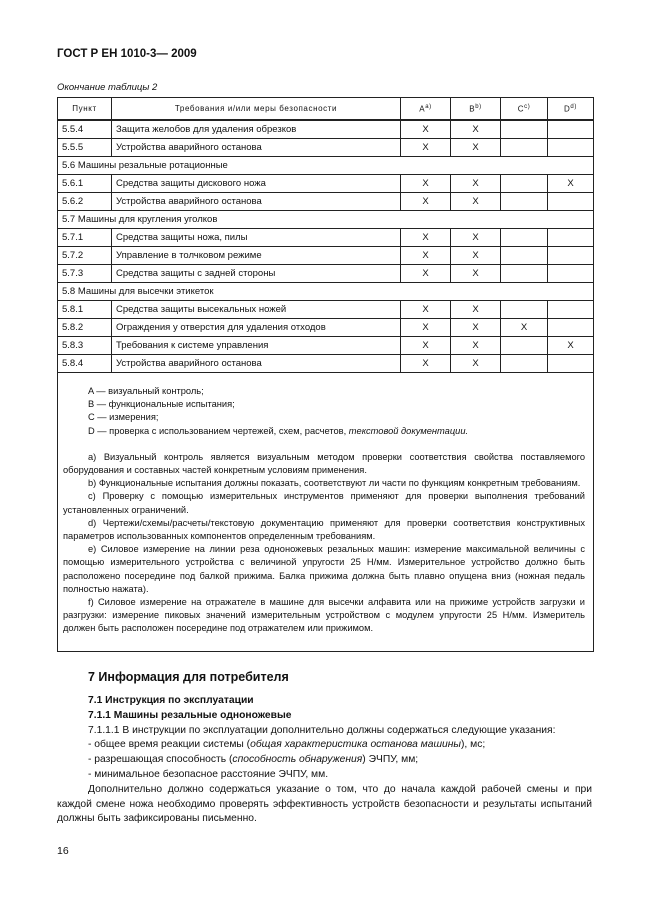  Describe the element at coordinates (160, 760) in the screenshot. I see `list-text: - разрешающая способность (` at that location.